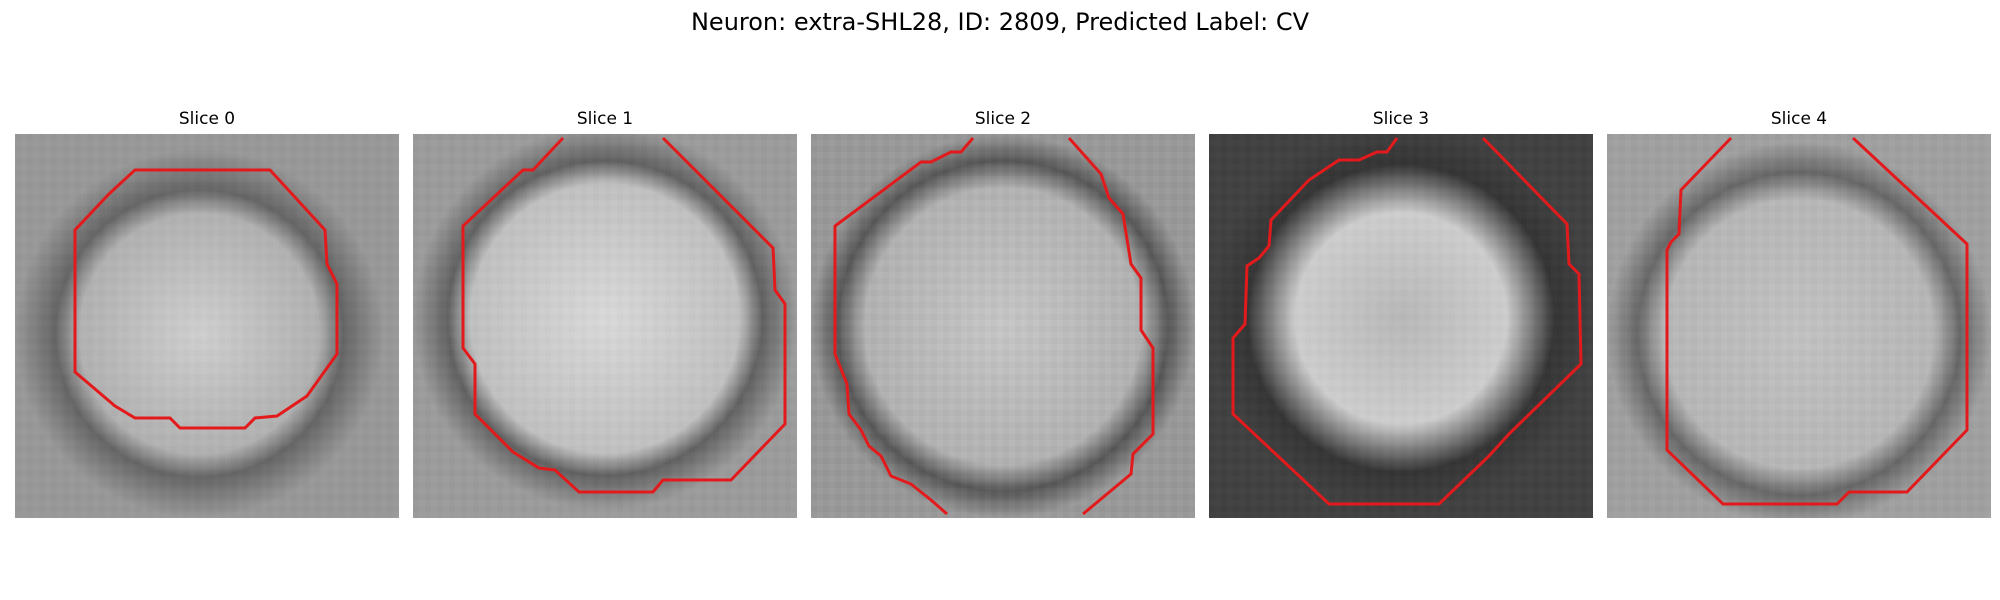 This screenshot has width=2000, height=600. I want to click on slice-title-4: Slice 4, so click(1799, 119).